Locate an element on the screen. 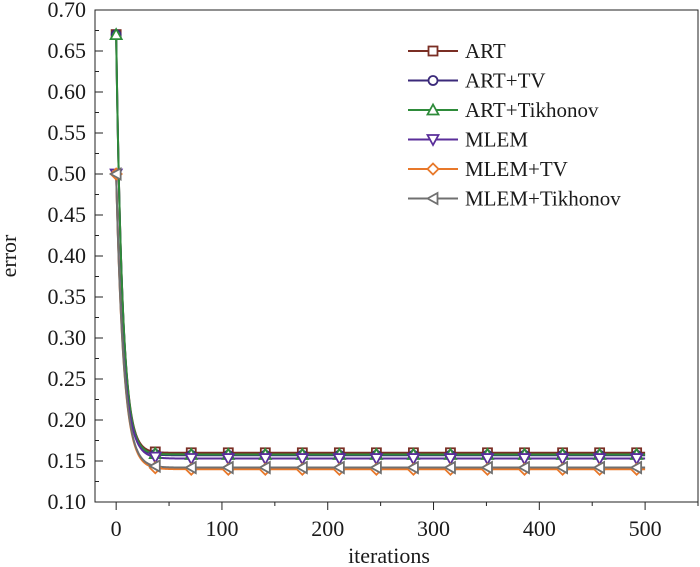 Image resolution: width=700 pixels, height=567 pixels. legend-label: MLEM+Tikhonov is located at coordinates (543, 199).